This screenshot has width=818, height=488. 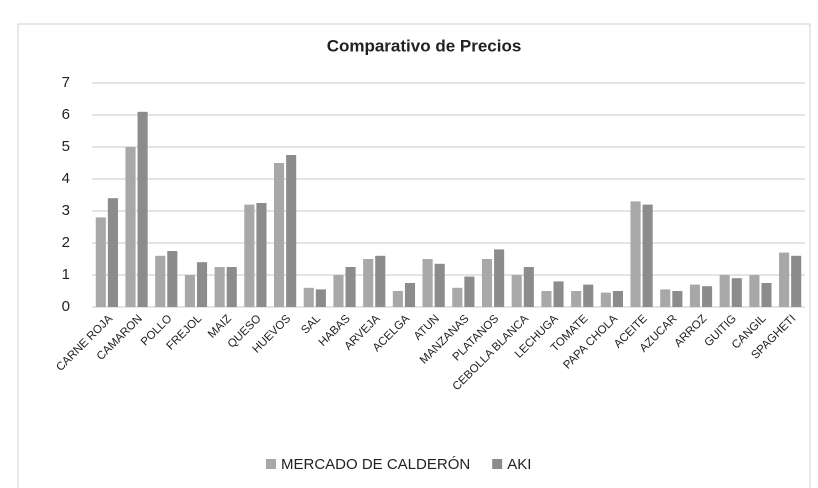 What do you see at coordinates (66, 242) in the screenshot?
I see `y-tick-label: 2` at bounding box center [66, 242].